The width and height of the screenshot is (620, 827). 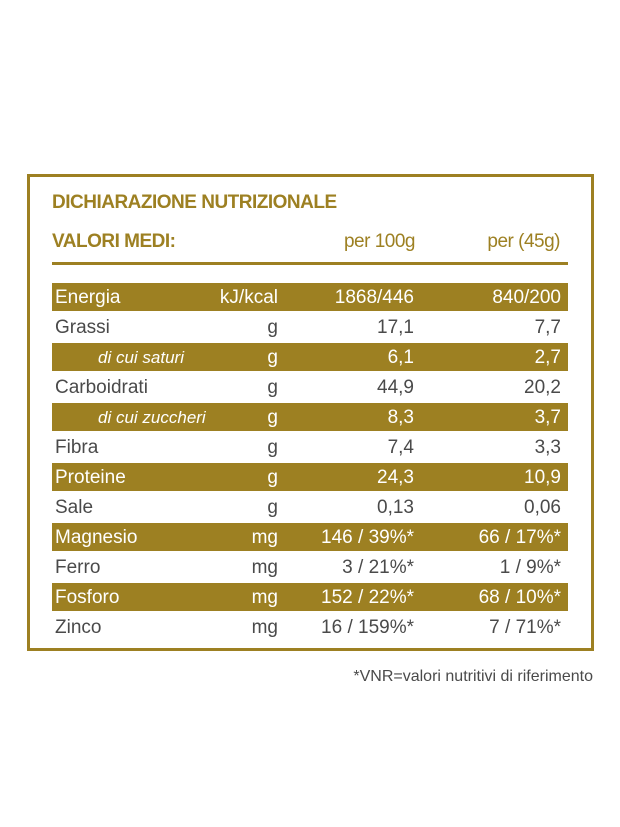 I want to click on column-header: per 100g, so click(x=379, y=241).